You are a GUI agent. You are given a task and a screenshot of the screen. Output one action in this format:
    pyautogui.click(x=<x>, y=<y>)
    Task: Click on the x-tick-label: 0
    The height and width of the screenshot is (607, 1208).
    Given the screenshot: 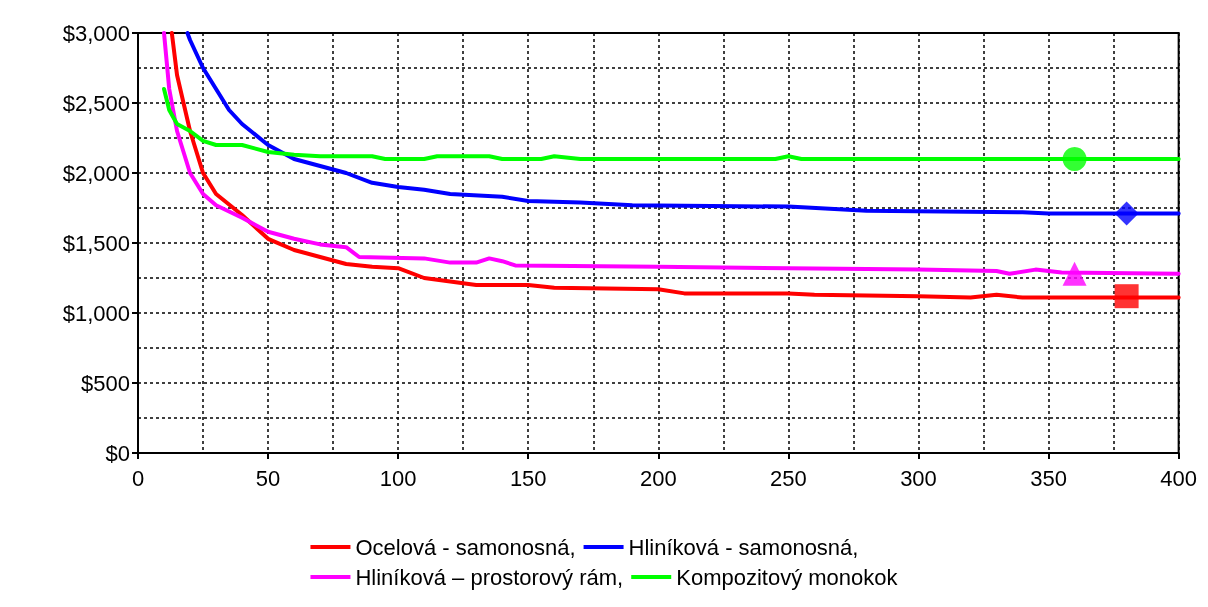 What is the action you would take?
    pyautogui.click(x=138, y=478)
    